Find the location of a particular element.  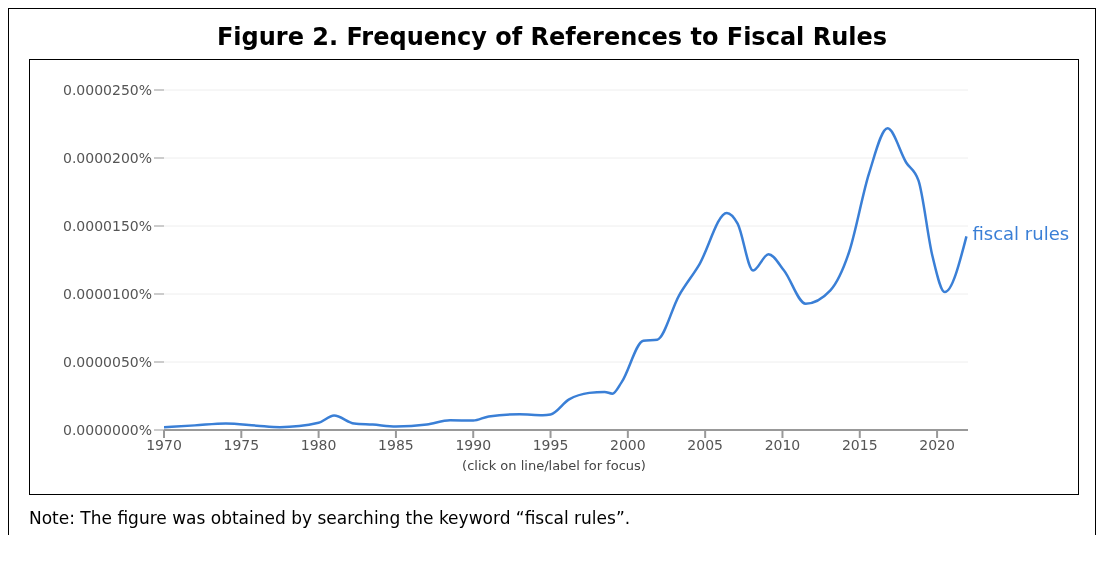

y-tick-label: 0.0000000% is located at coordinates (107, 429).